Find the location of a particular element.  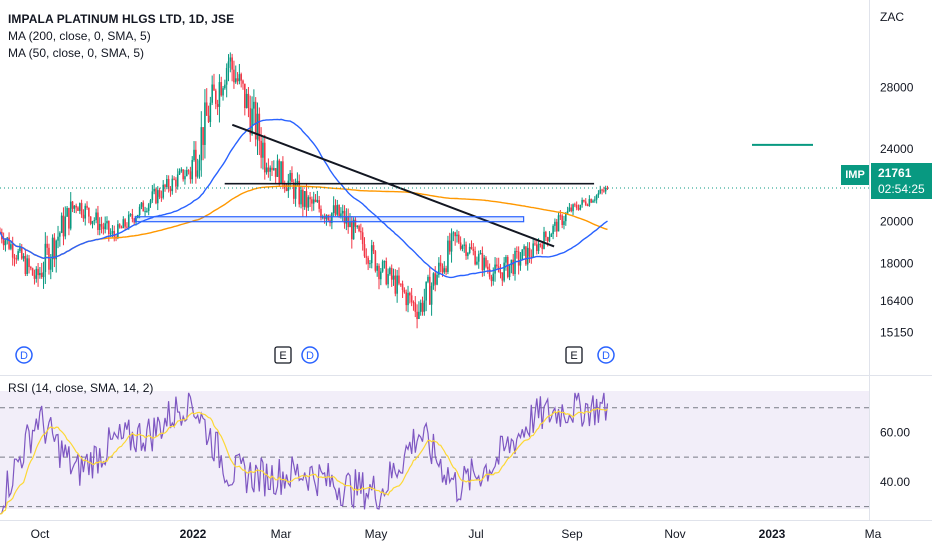

time-axis: Oct 2022 Mar May Jul Sep Nov 2023 Ma is located at coordinates (456, 534).